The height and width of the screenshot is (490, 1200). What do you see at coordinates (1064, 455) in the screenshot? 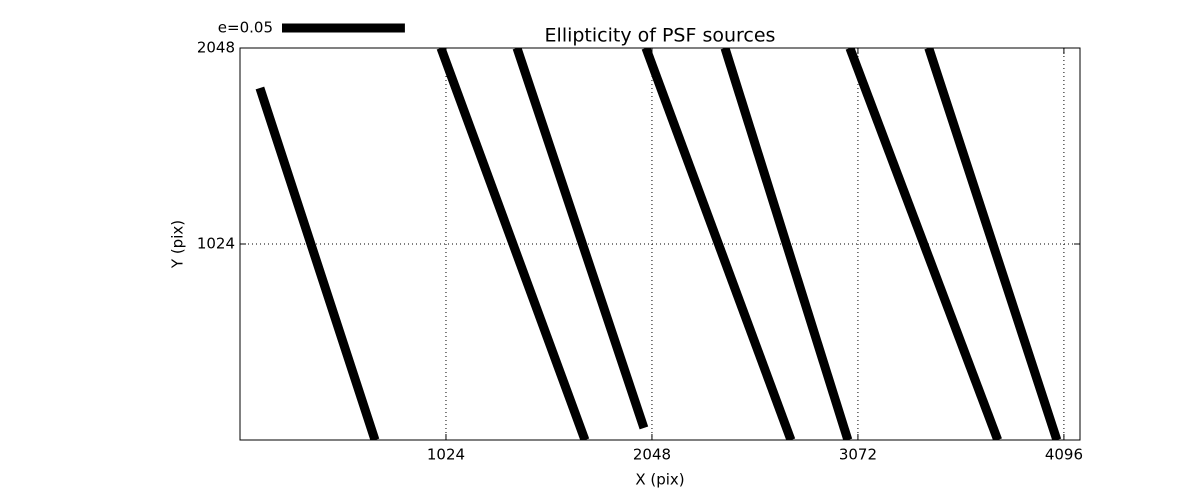
I see `x-tick-label: 4096` at bounding box center [1064, 455].